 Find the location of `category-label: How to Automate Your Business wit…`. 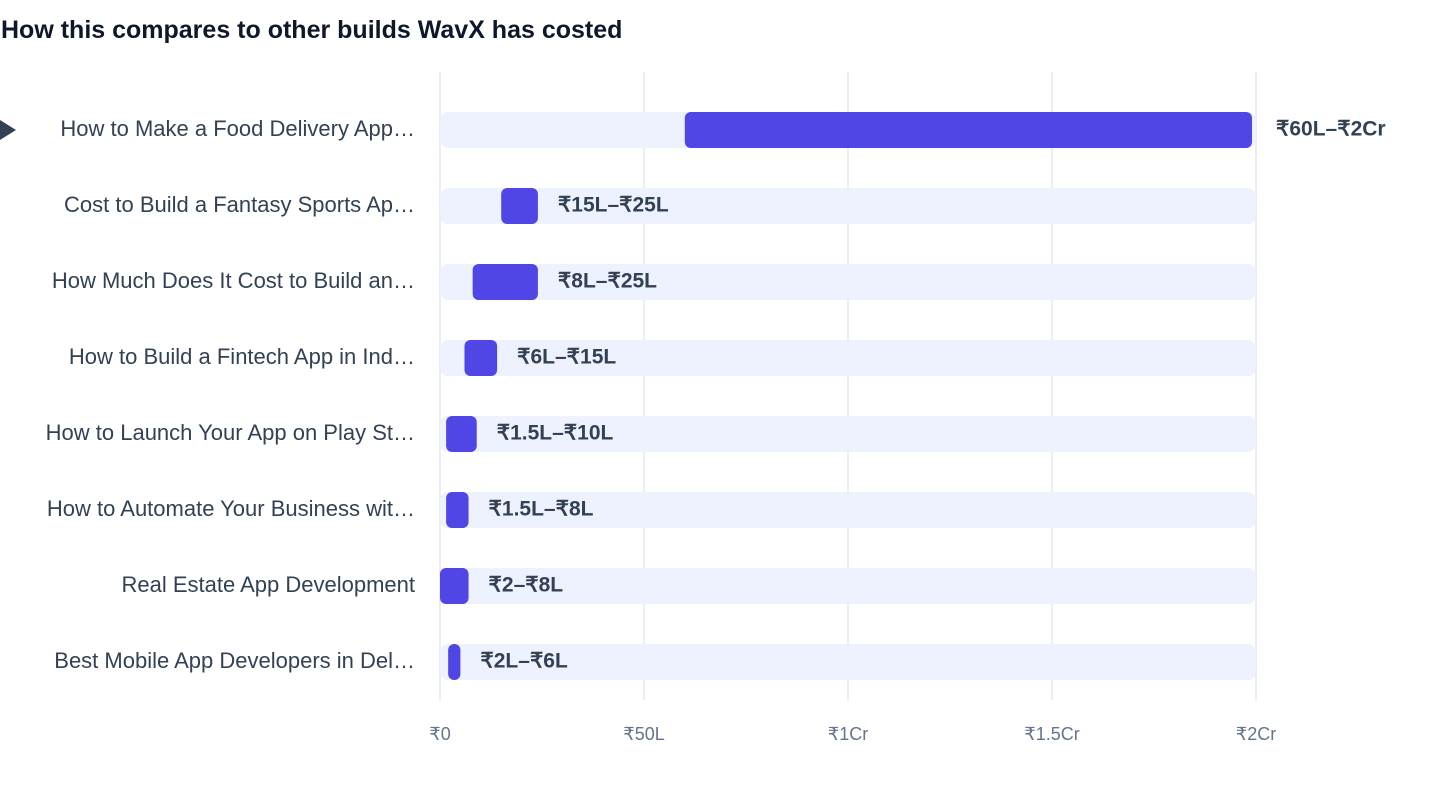

category-label: How to Automate Your Business wit… is located at coordinates (231, 508).